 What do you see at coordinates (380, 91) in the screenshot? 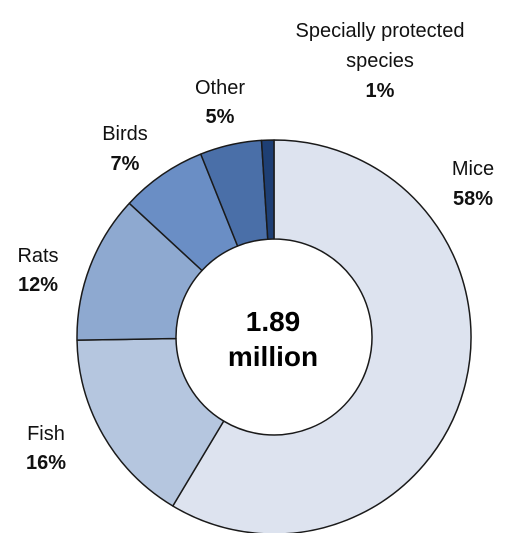
I see `slice-pct-protected: 1%` at bounding box center [380, 91].